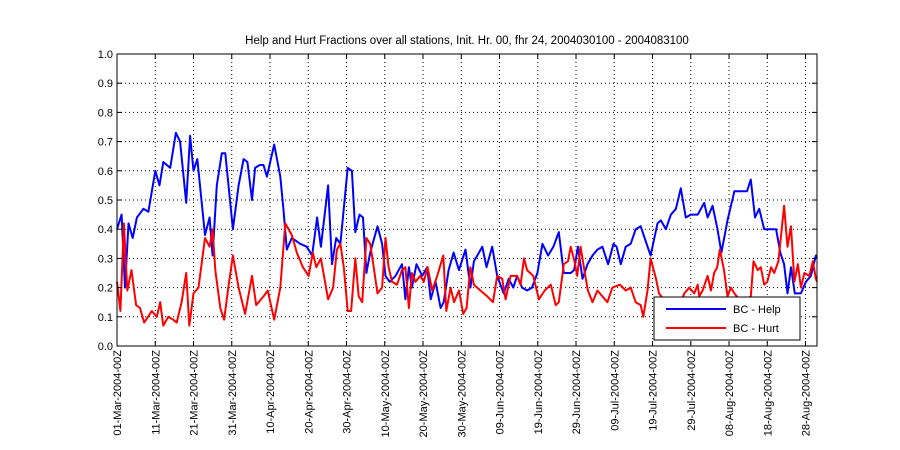 Image resolution: width=900 pixels, height=450 pixels. What do you see at coordinates (156, 392) in the screenshot?
I see `x-tick-label: 11-Mar-2004-00Z` at bounding box center [156, 392].